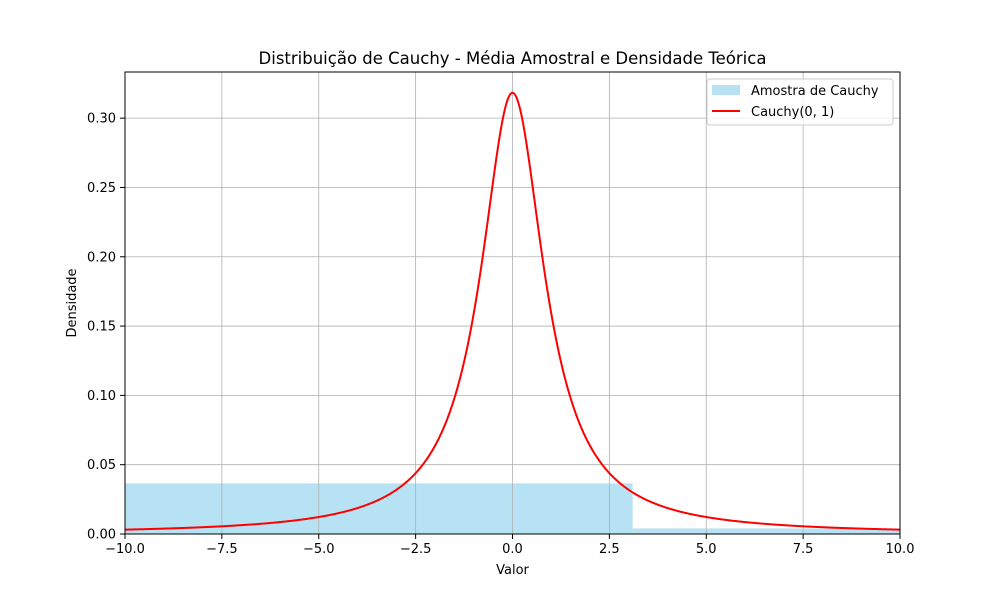  What do you see at coordinates (125, 549) in the screenshot?
I see `x-tick-label-0: −10.0` at bounding box center [125, 549].